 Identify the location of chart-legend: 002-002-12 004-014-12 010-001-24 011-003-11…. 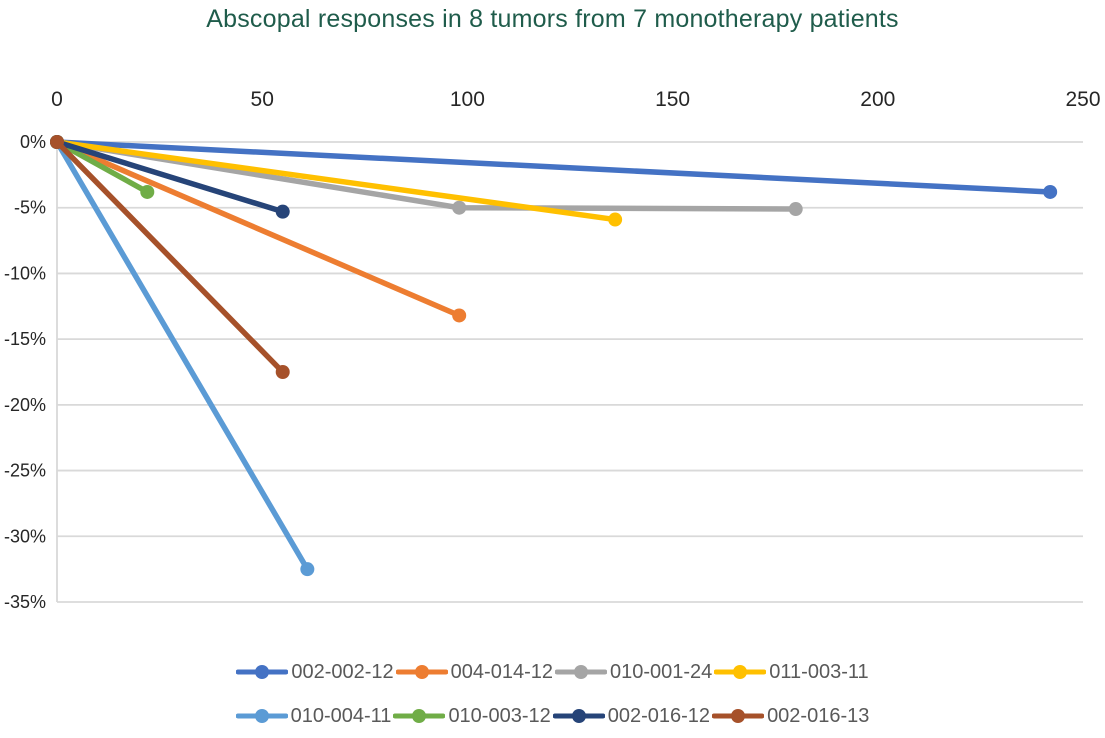
(552, 694).